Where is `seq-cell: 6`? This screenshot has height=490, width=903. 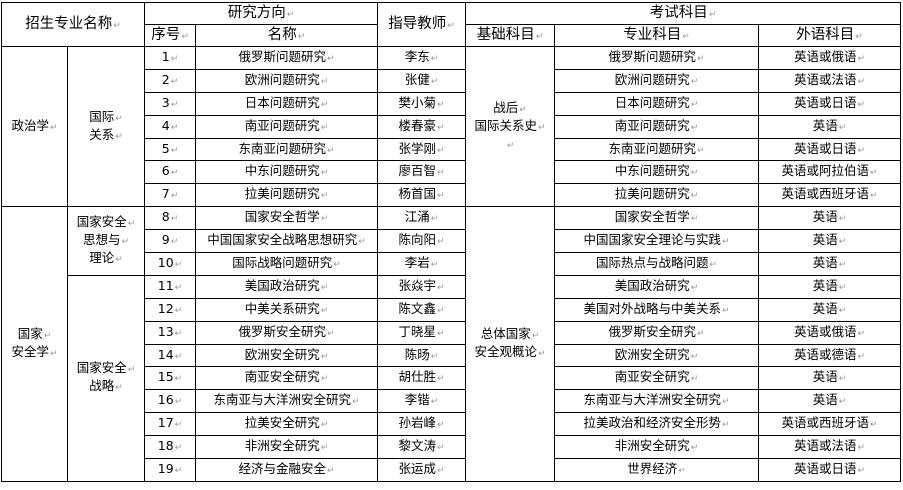 seq-cell: 6 is located at coordinates (170, 172).